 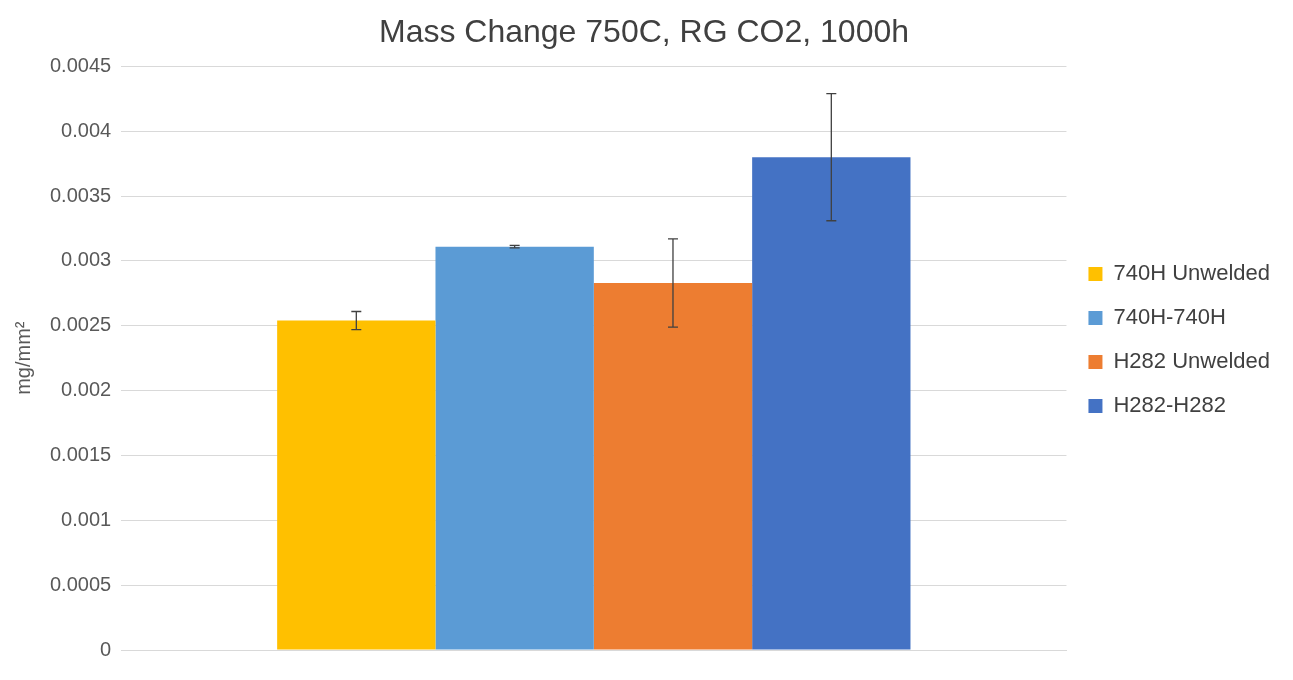 What do you see at coordinates (1191, 361) in the screenshot?
I see `legend-label: H282 Unwelded` at bounding box center [1191, 361].